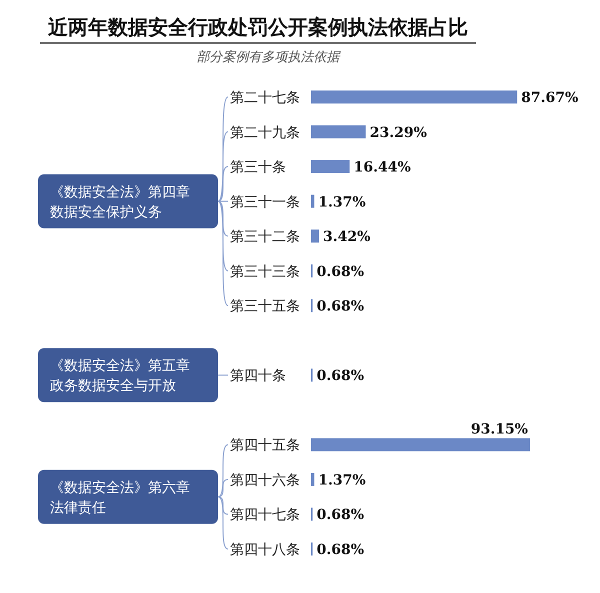  Describe the element at coordinates (265, 98) in the screenshot. I see `y-tick-label: 第二十七条` at that location.